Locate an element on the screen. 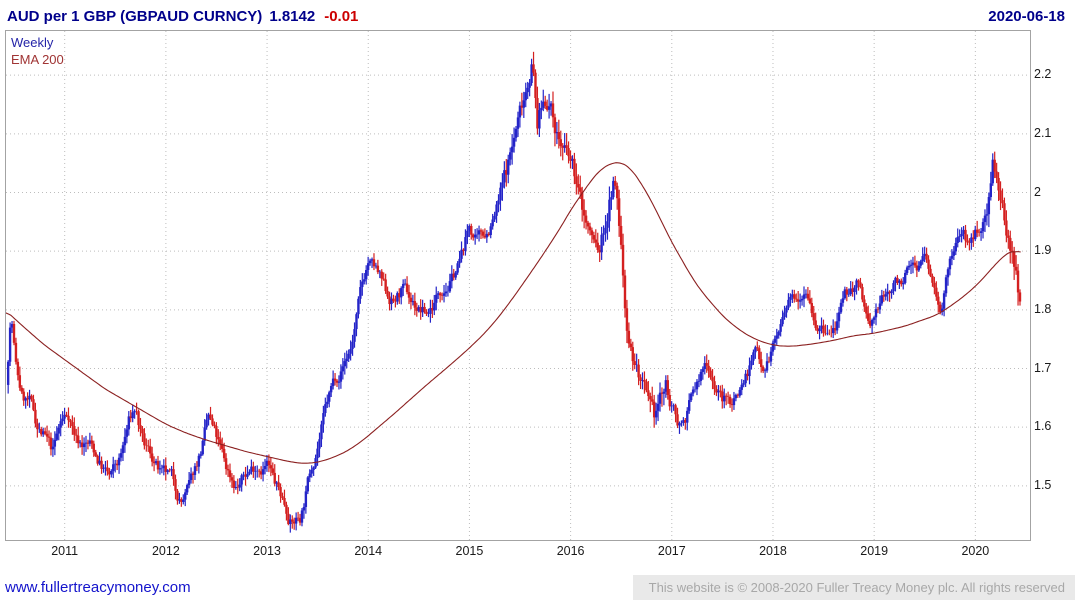  y-axis-label: 1.7 is located at coordinates (1043, 367).